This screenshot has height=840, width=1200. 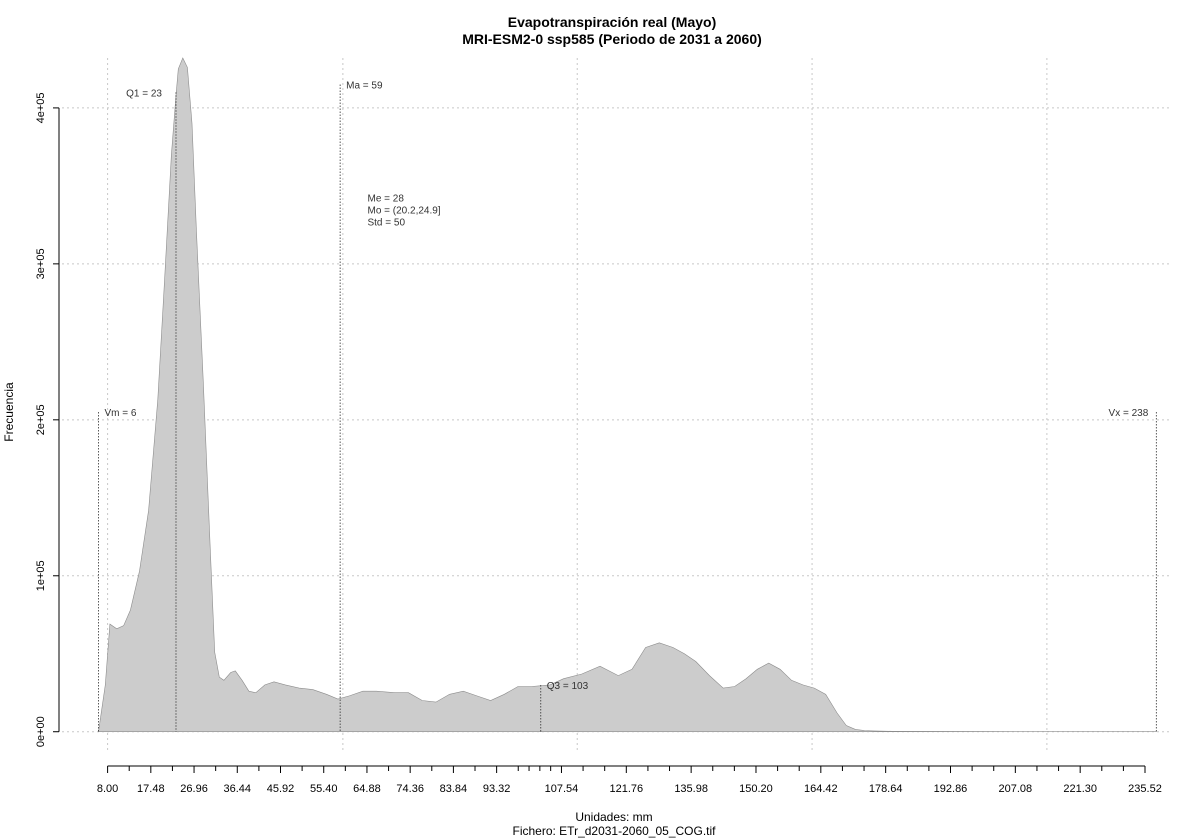 What do you see at coordinates (41, 419) in the screenshot?
I see `y-tick-label: 2e+05` at bounding box center [41, 419].